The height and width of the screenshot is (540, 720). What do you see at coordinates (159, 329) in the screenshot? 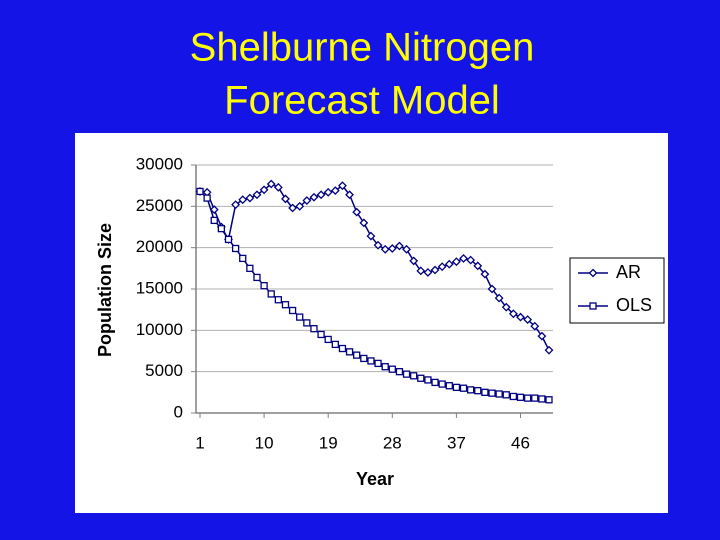
I see `y-tick-label: 10000` at bounding box center [159, 329].